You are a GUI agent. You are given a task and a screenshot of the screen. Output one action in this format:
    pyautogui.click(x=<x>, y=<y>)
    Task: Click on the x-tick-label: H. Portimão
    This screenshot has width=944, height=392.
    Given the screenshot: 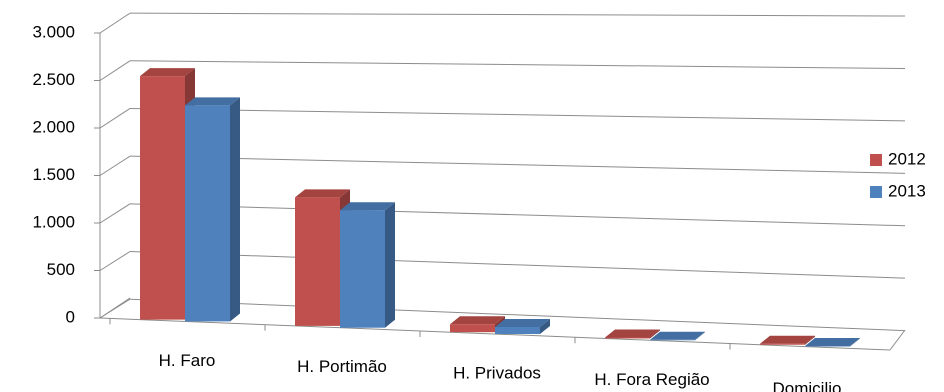 What is the action you would take?
    pyautogui.click(x=342, y=366)
    